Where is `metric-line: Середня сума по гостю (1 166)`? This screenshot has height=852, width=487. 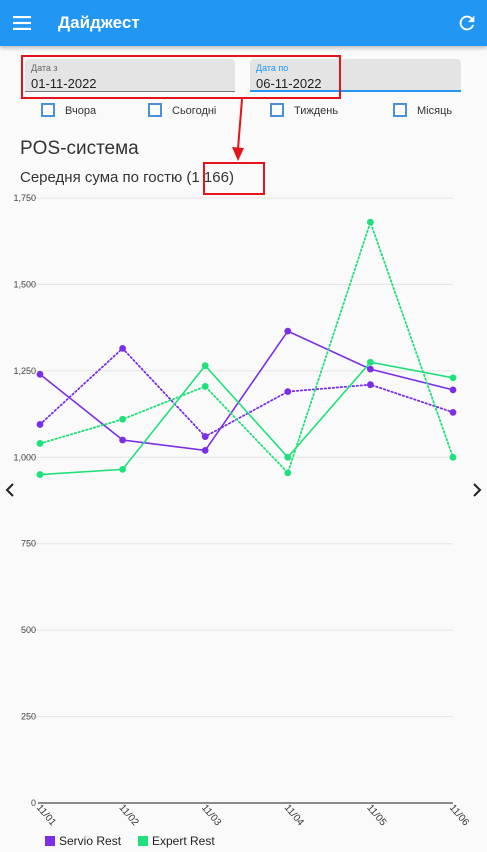
metric-line: Середня сума по гостю (1 166) is located at coordinates (127, 177).